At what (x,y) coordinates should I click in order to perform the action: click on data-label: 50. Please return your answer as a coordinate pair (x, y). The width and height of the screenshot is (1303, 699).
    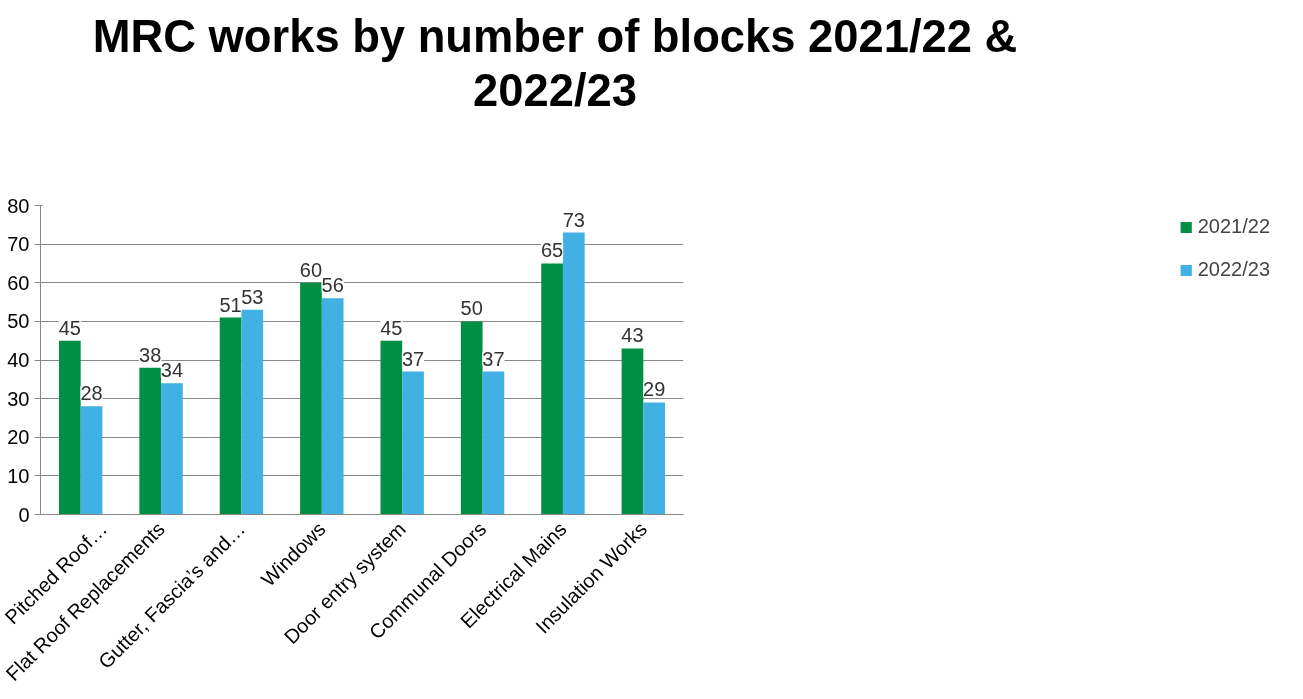
    Looking at the image, I should click on (471, 308).